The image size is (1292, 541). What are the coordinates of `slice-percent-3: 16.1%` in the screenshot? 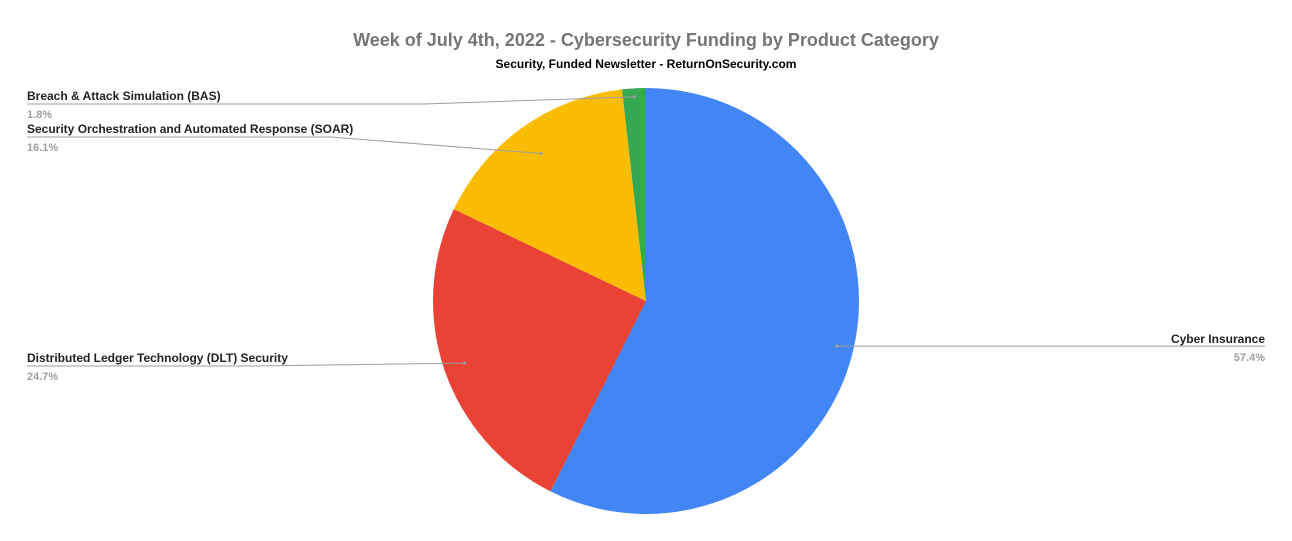 It's located at (42, 148).